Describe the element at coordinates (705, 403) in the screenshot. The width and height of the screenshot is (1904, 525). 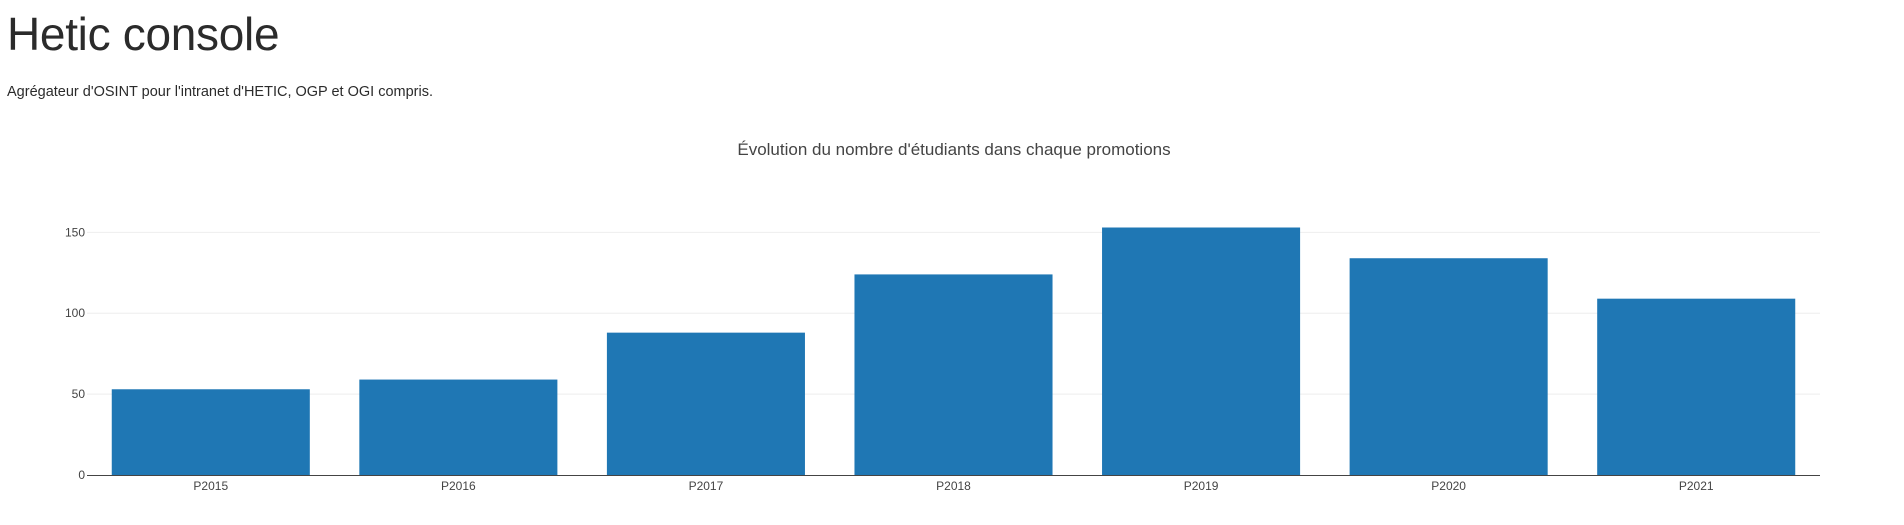
I see `bar-p2017` at that location.